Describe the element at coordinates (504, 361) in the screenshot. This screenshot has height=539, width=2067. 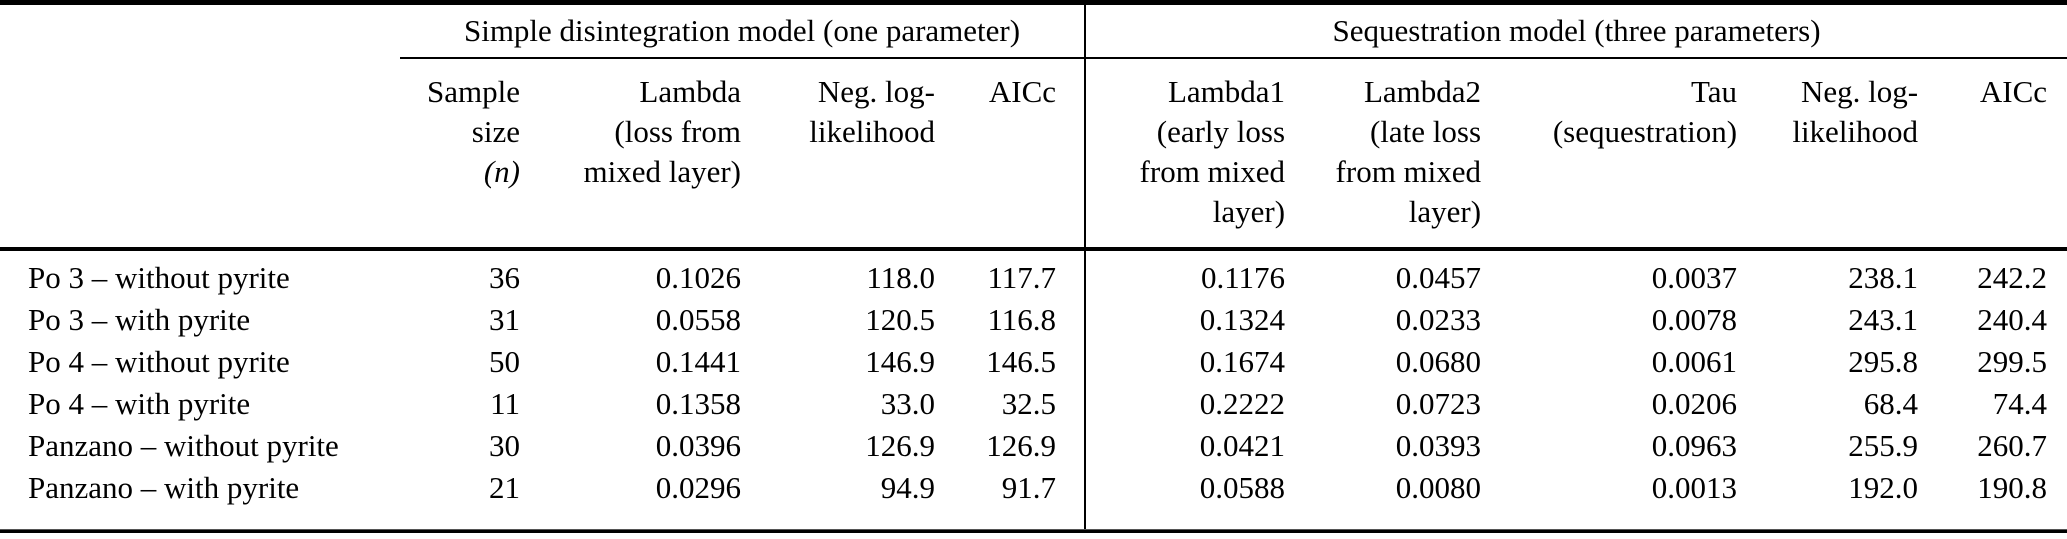
I see `cell-sample-size: 50` at that location.